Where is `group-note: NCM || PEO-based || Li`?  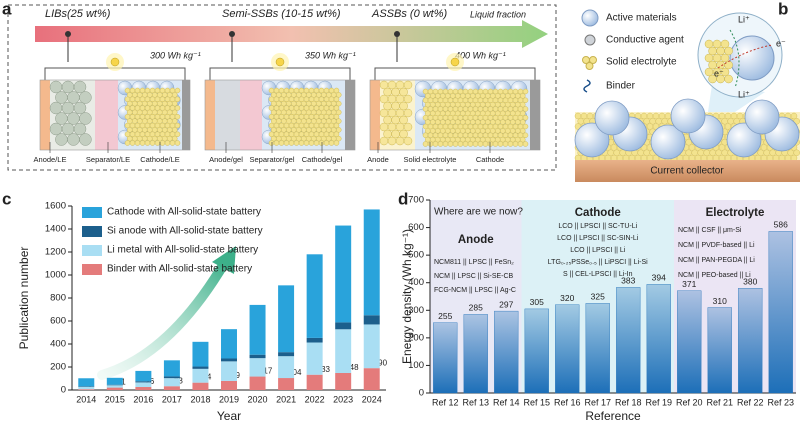 group-note: NCM || PEO-based || Li is located at coordinates (714, 275).